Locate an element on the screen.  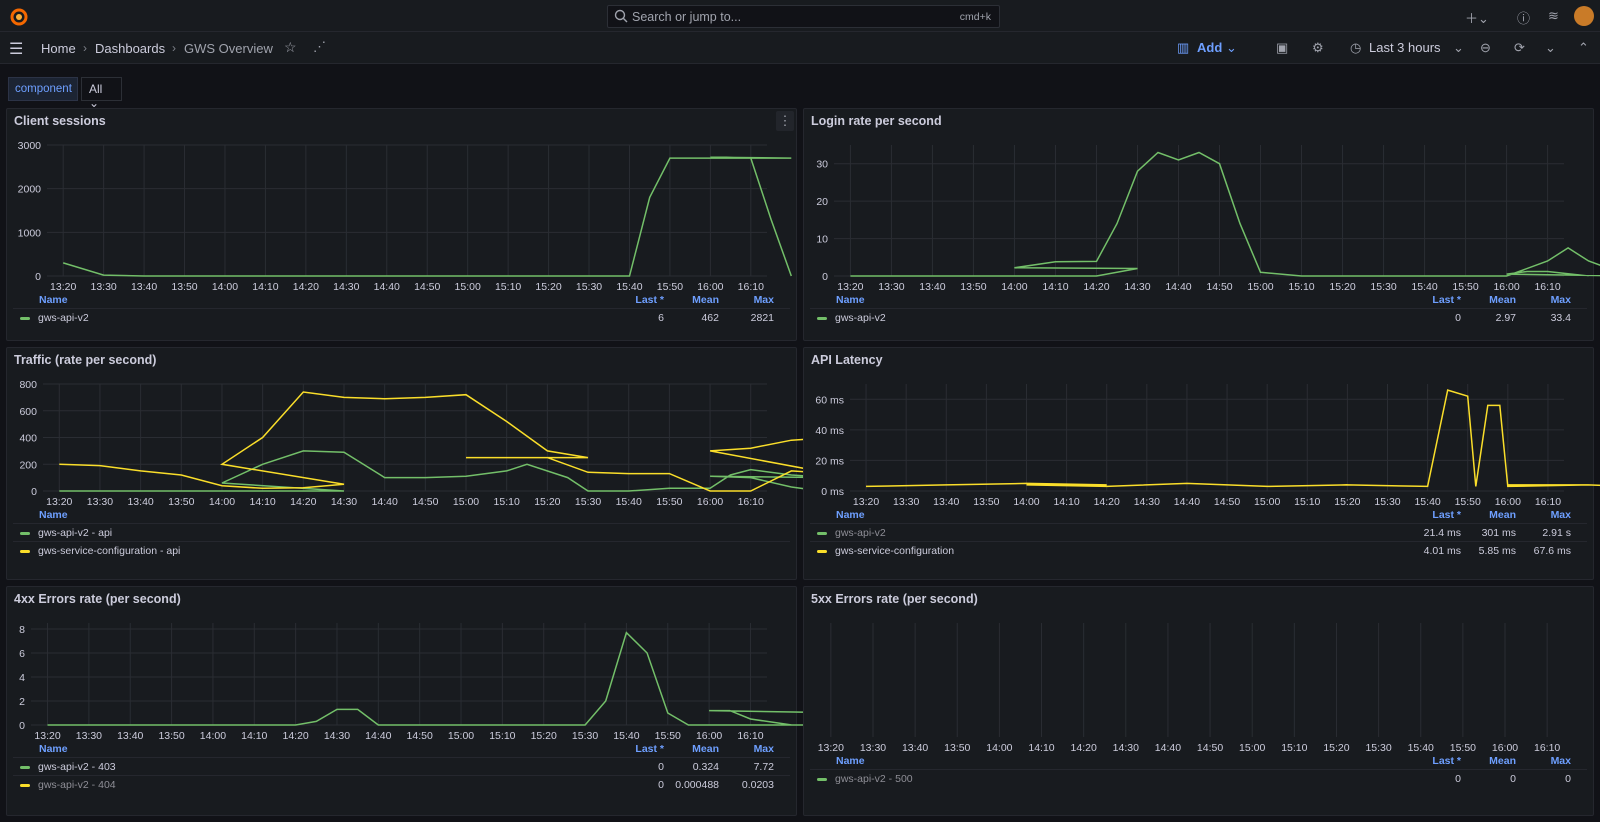
menu-icon: ☰ is located at coordinates (16, 49).